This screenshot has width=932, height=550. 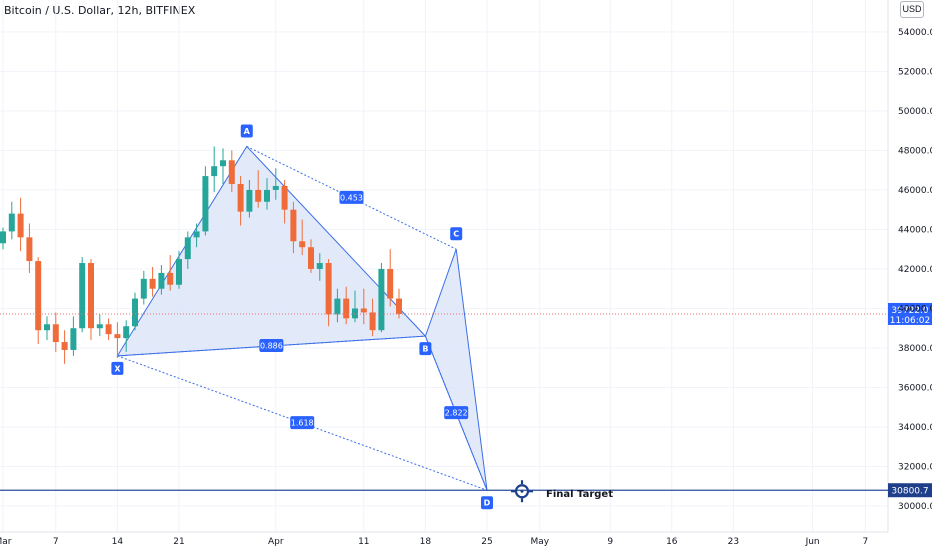 I want to click on point-label-B, so click(x=425, y=349).